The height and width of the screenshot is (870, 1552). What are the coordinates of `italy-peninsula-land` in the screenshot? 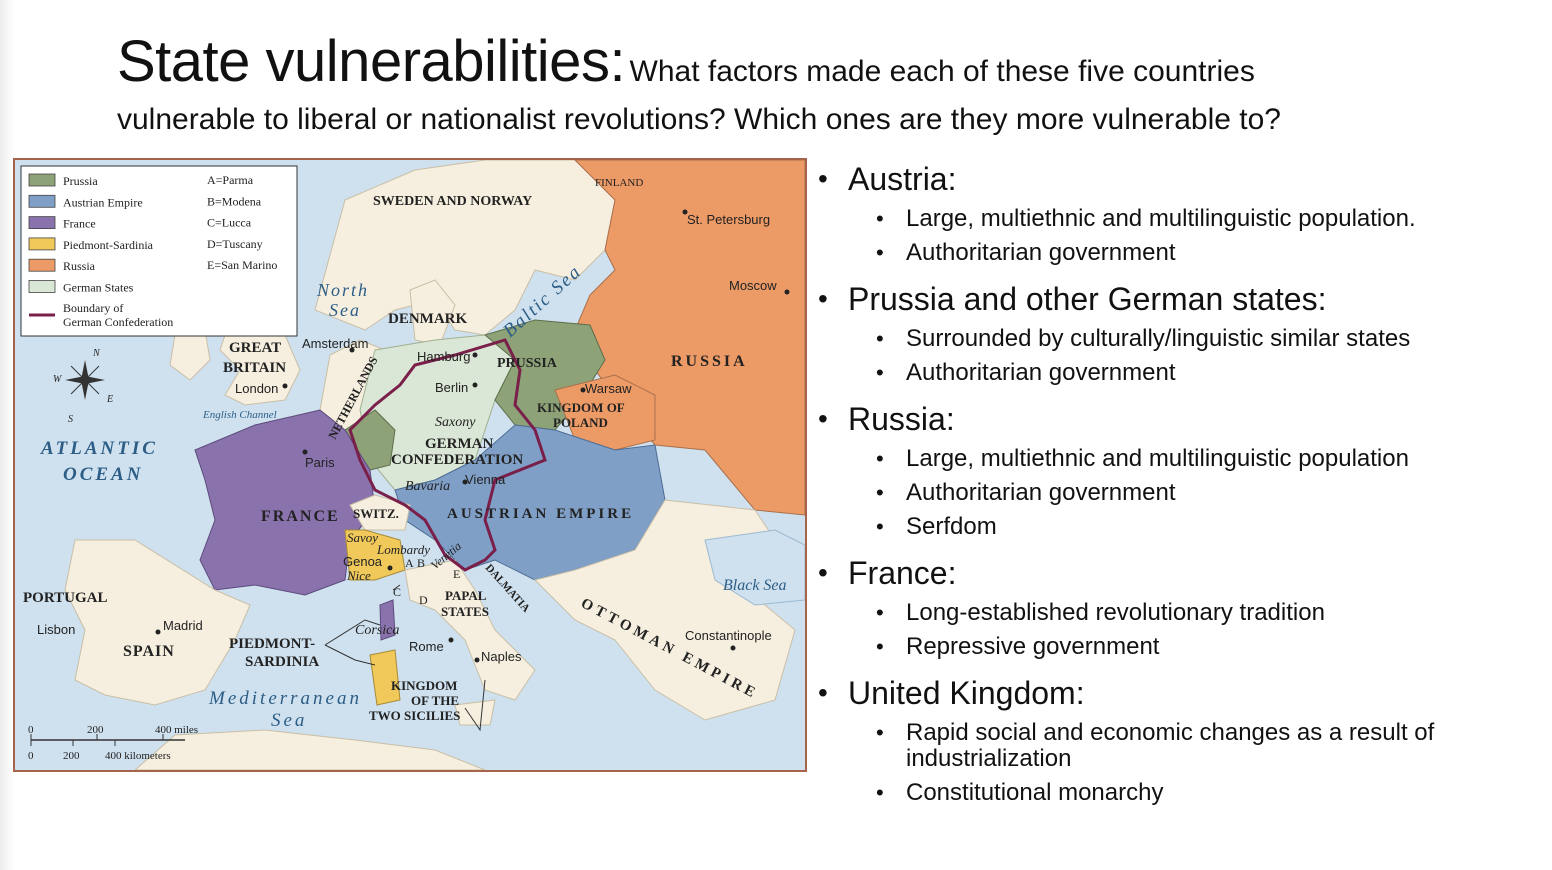 It's located at (470, 630).